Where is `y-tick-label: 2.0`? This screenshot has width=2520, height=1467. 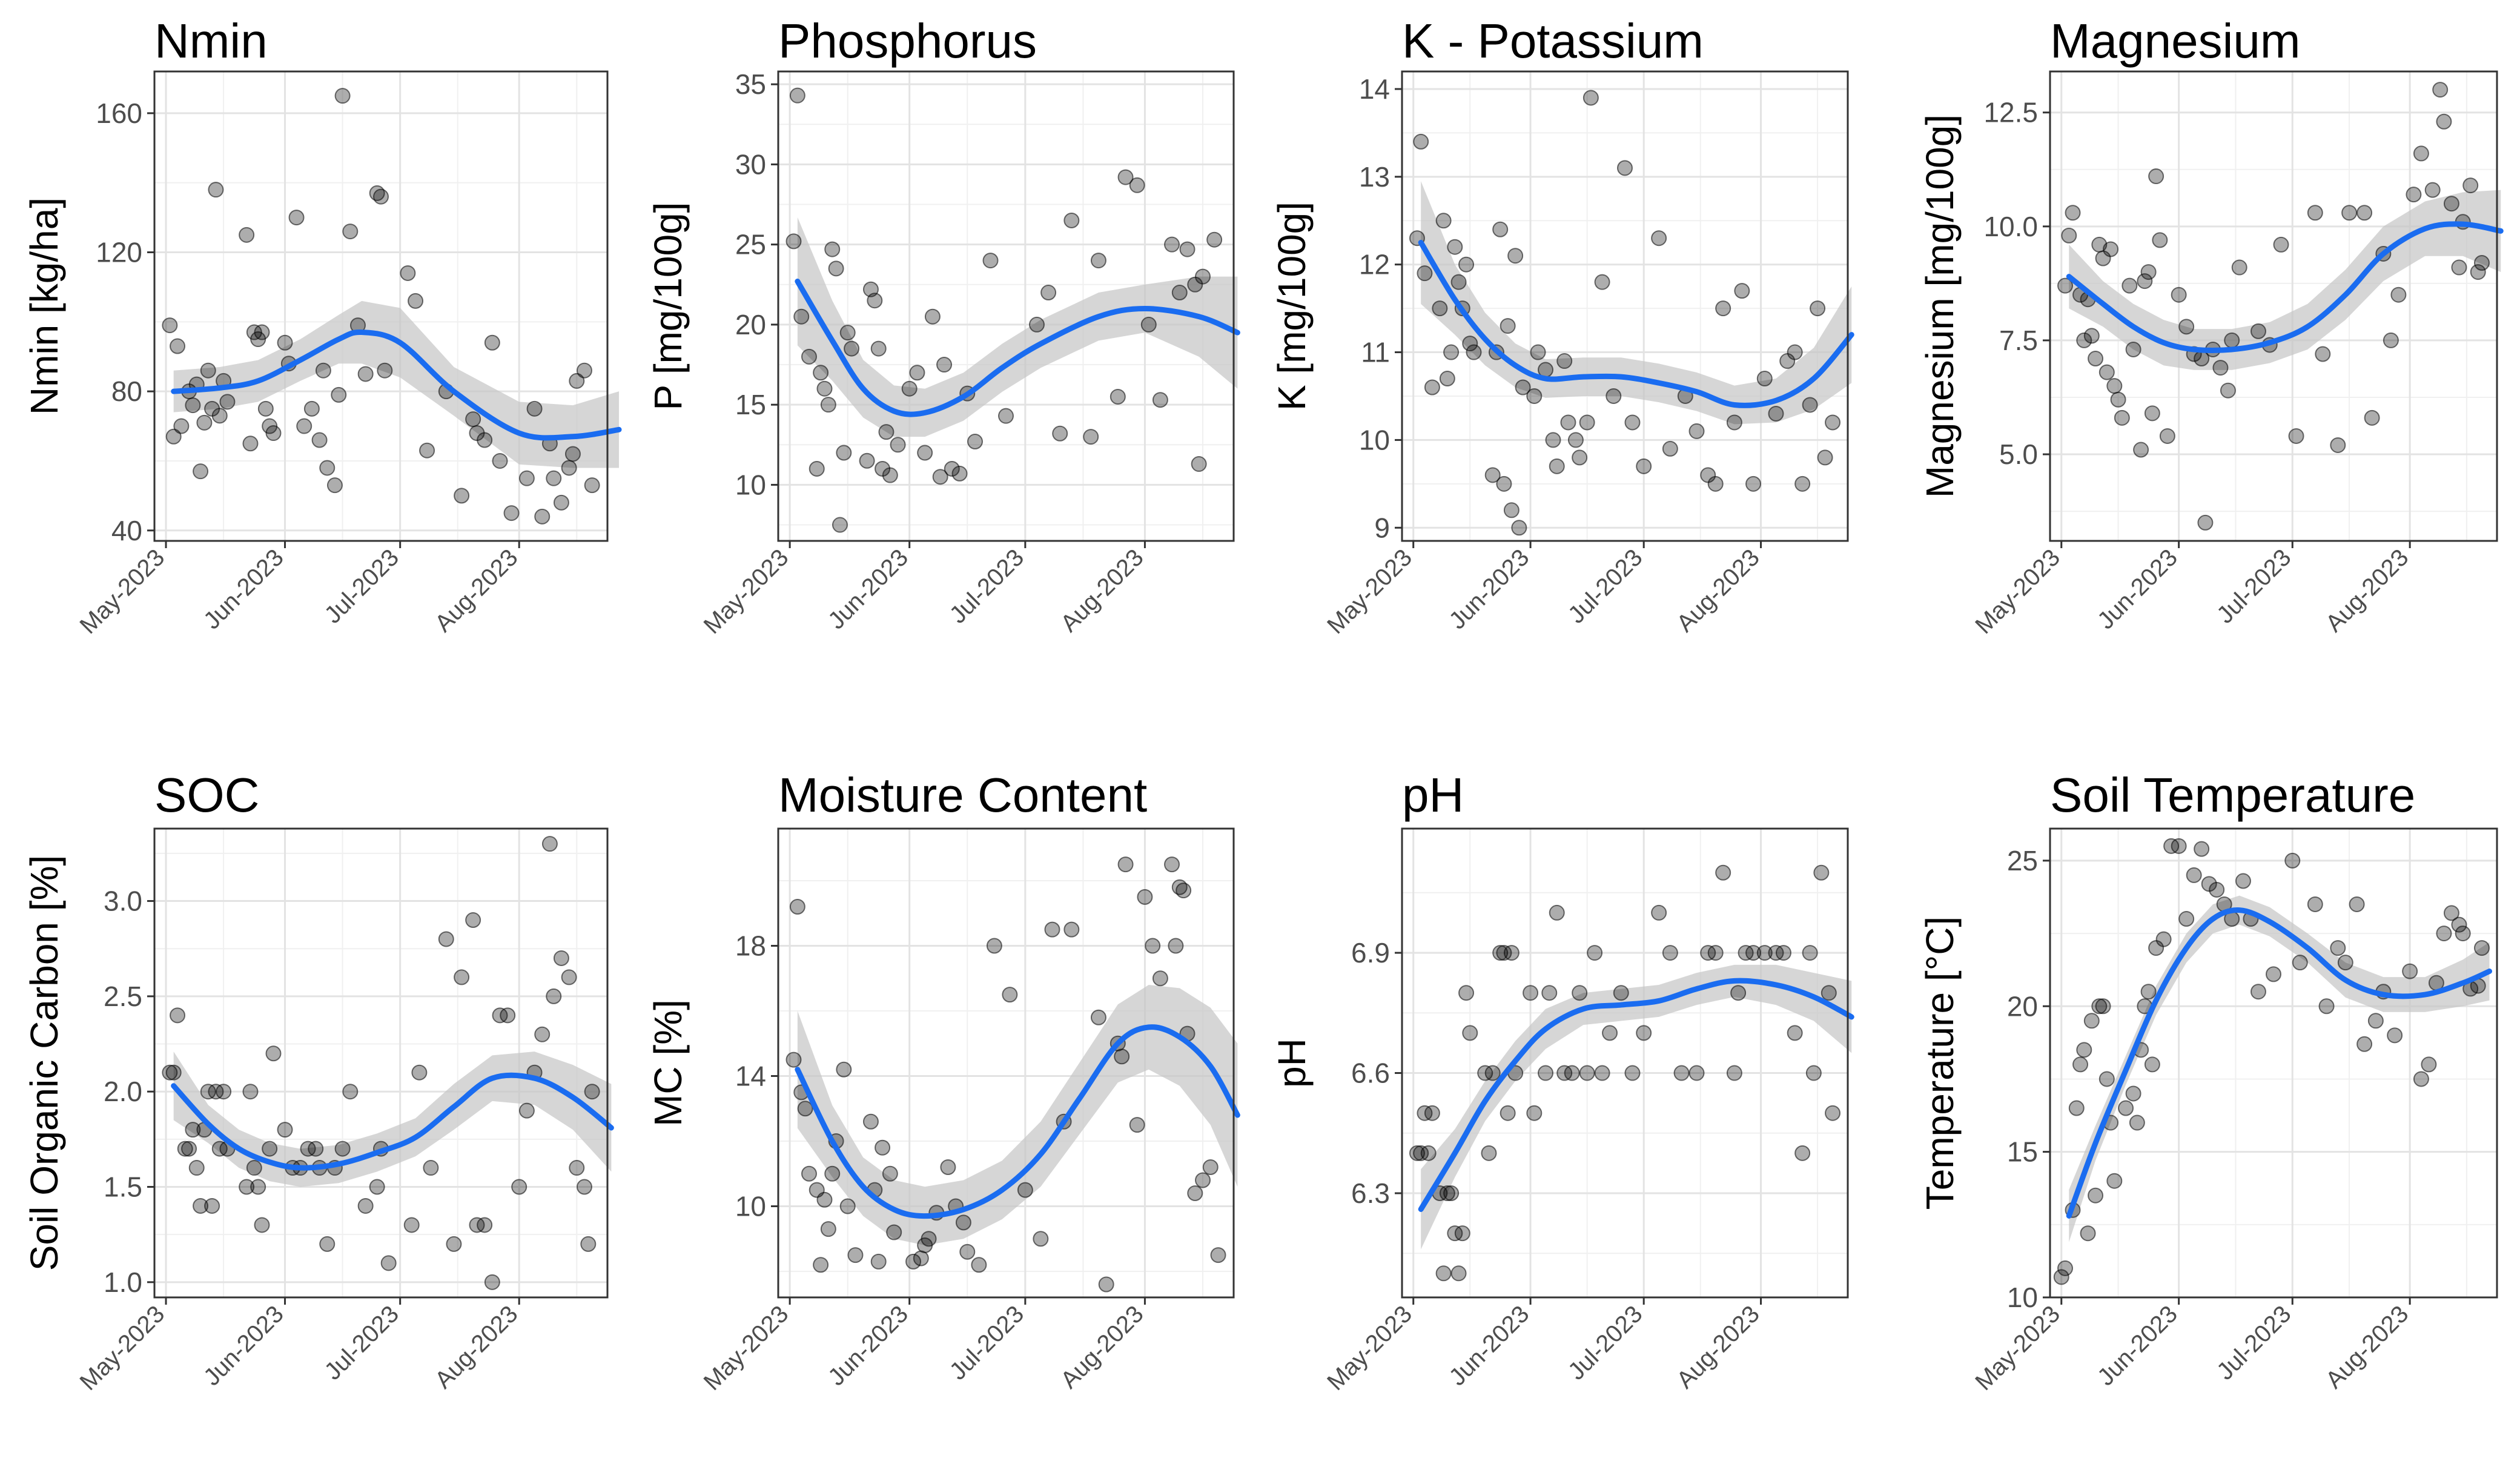
y-tick-label: 2.0 is located at coordinates (123, 1091).